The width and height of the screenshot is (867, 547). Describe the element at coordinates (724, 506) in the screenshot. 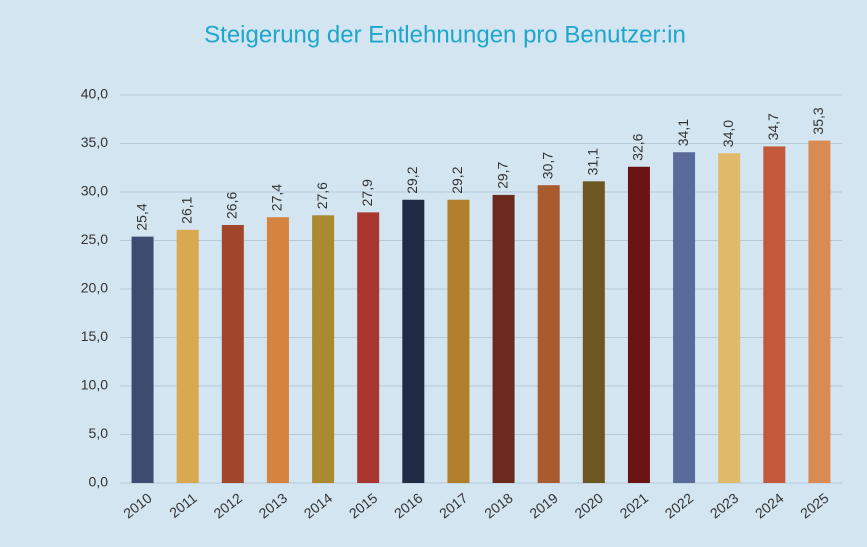

I see `x-tick-label: 2023` at that location.